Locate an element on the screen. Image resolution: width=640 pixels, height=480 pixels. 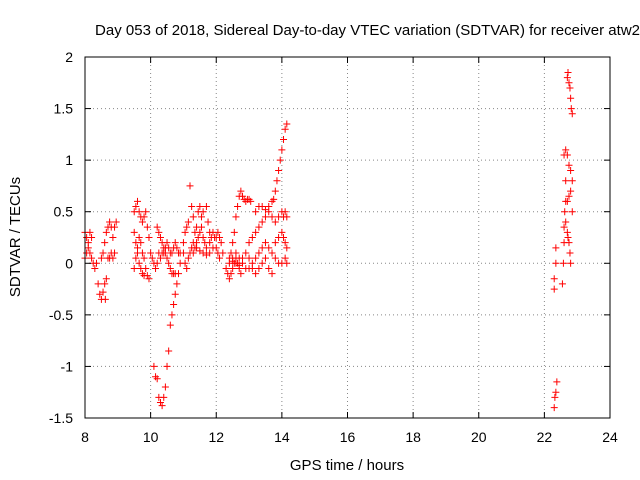
x-tick-label: 20 is located at coordinates (479, 437).